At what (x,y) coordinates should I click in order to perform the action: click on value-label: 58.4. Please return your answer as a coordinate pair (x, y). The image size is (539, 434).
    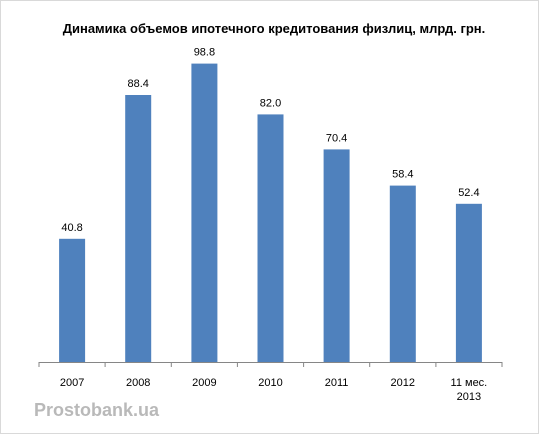
    Looking at the image, I should click on (402, 175).